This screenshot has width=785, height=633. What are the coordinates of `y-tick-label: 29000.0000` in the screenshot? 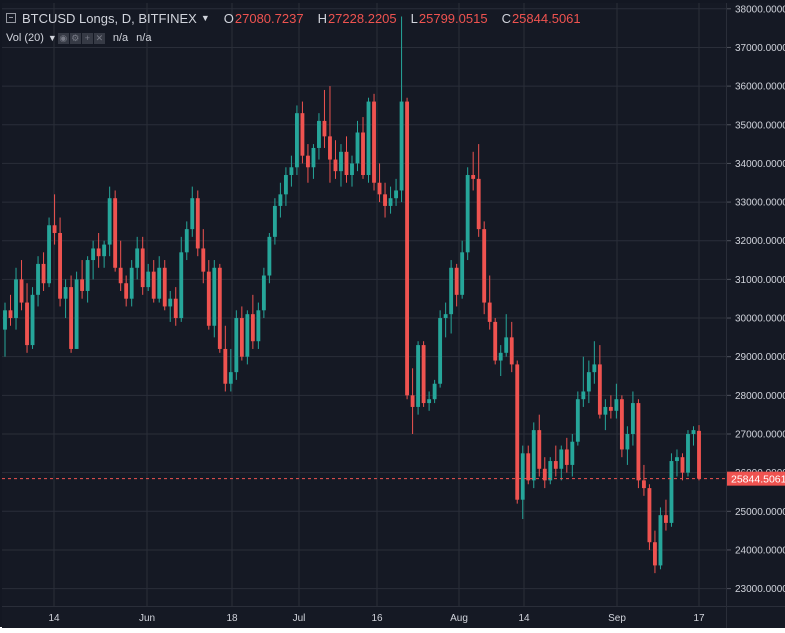 It's located at (760, 357).